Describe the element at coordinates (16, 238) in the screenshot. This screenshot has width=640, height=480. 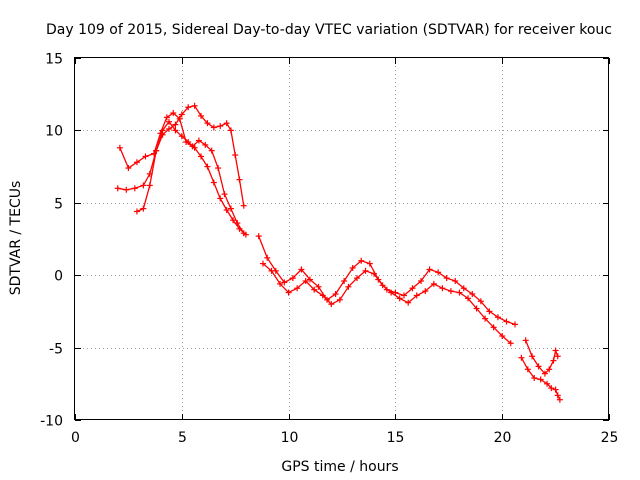
I see `y-axis-label: SDTVAR / TECUs` at that location.